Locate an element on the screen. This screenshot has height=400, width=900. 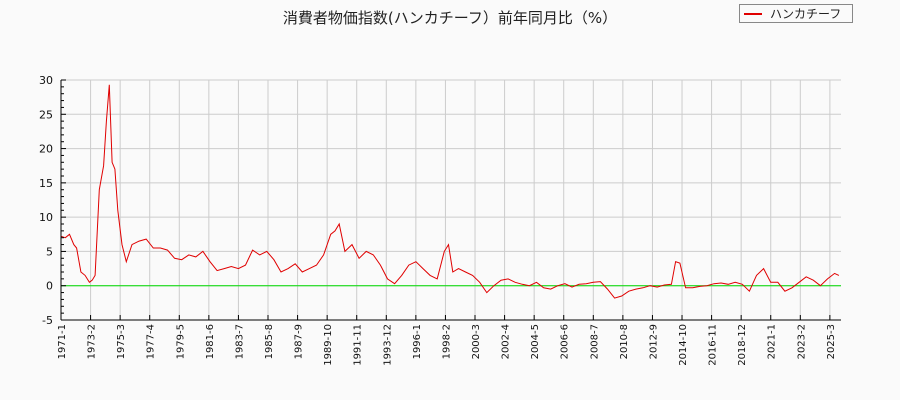
legend-label: ハンカチーフ is located at coordinates (806, 14).